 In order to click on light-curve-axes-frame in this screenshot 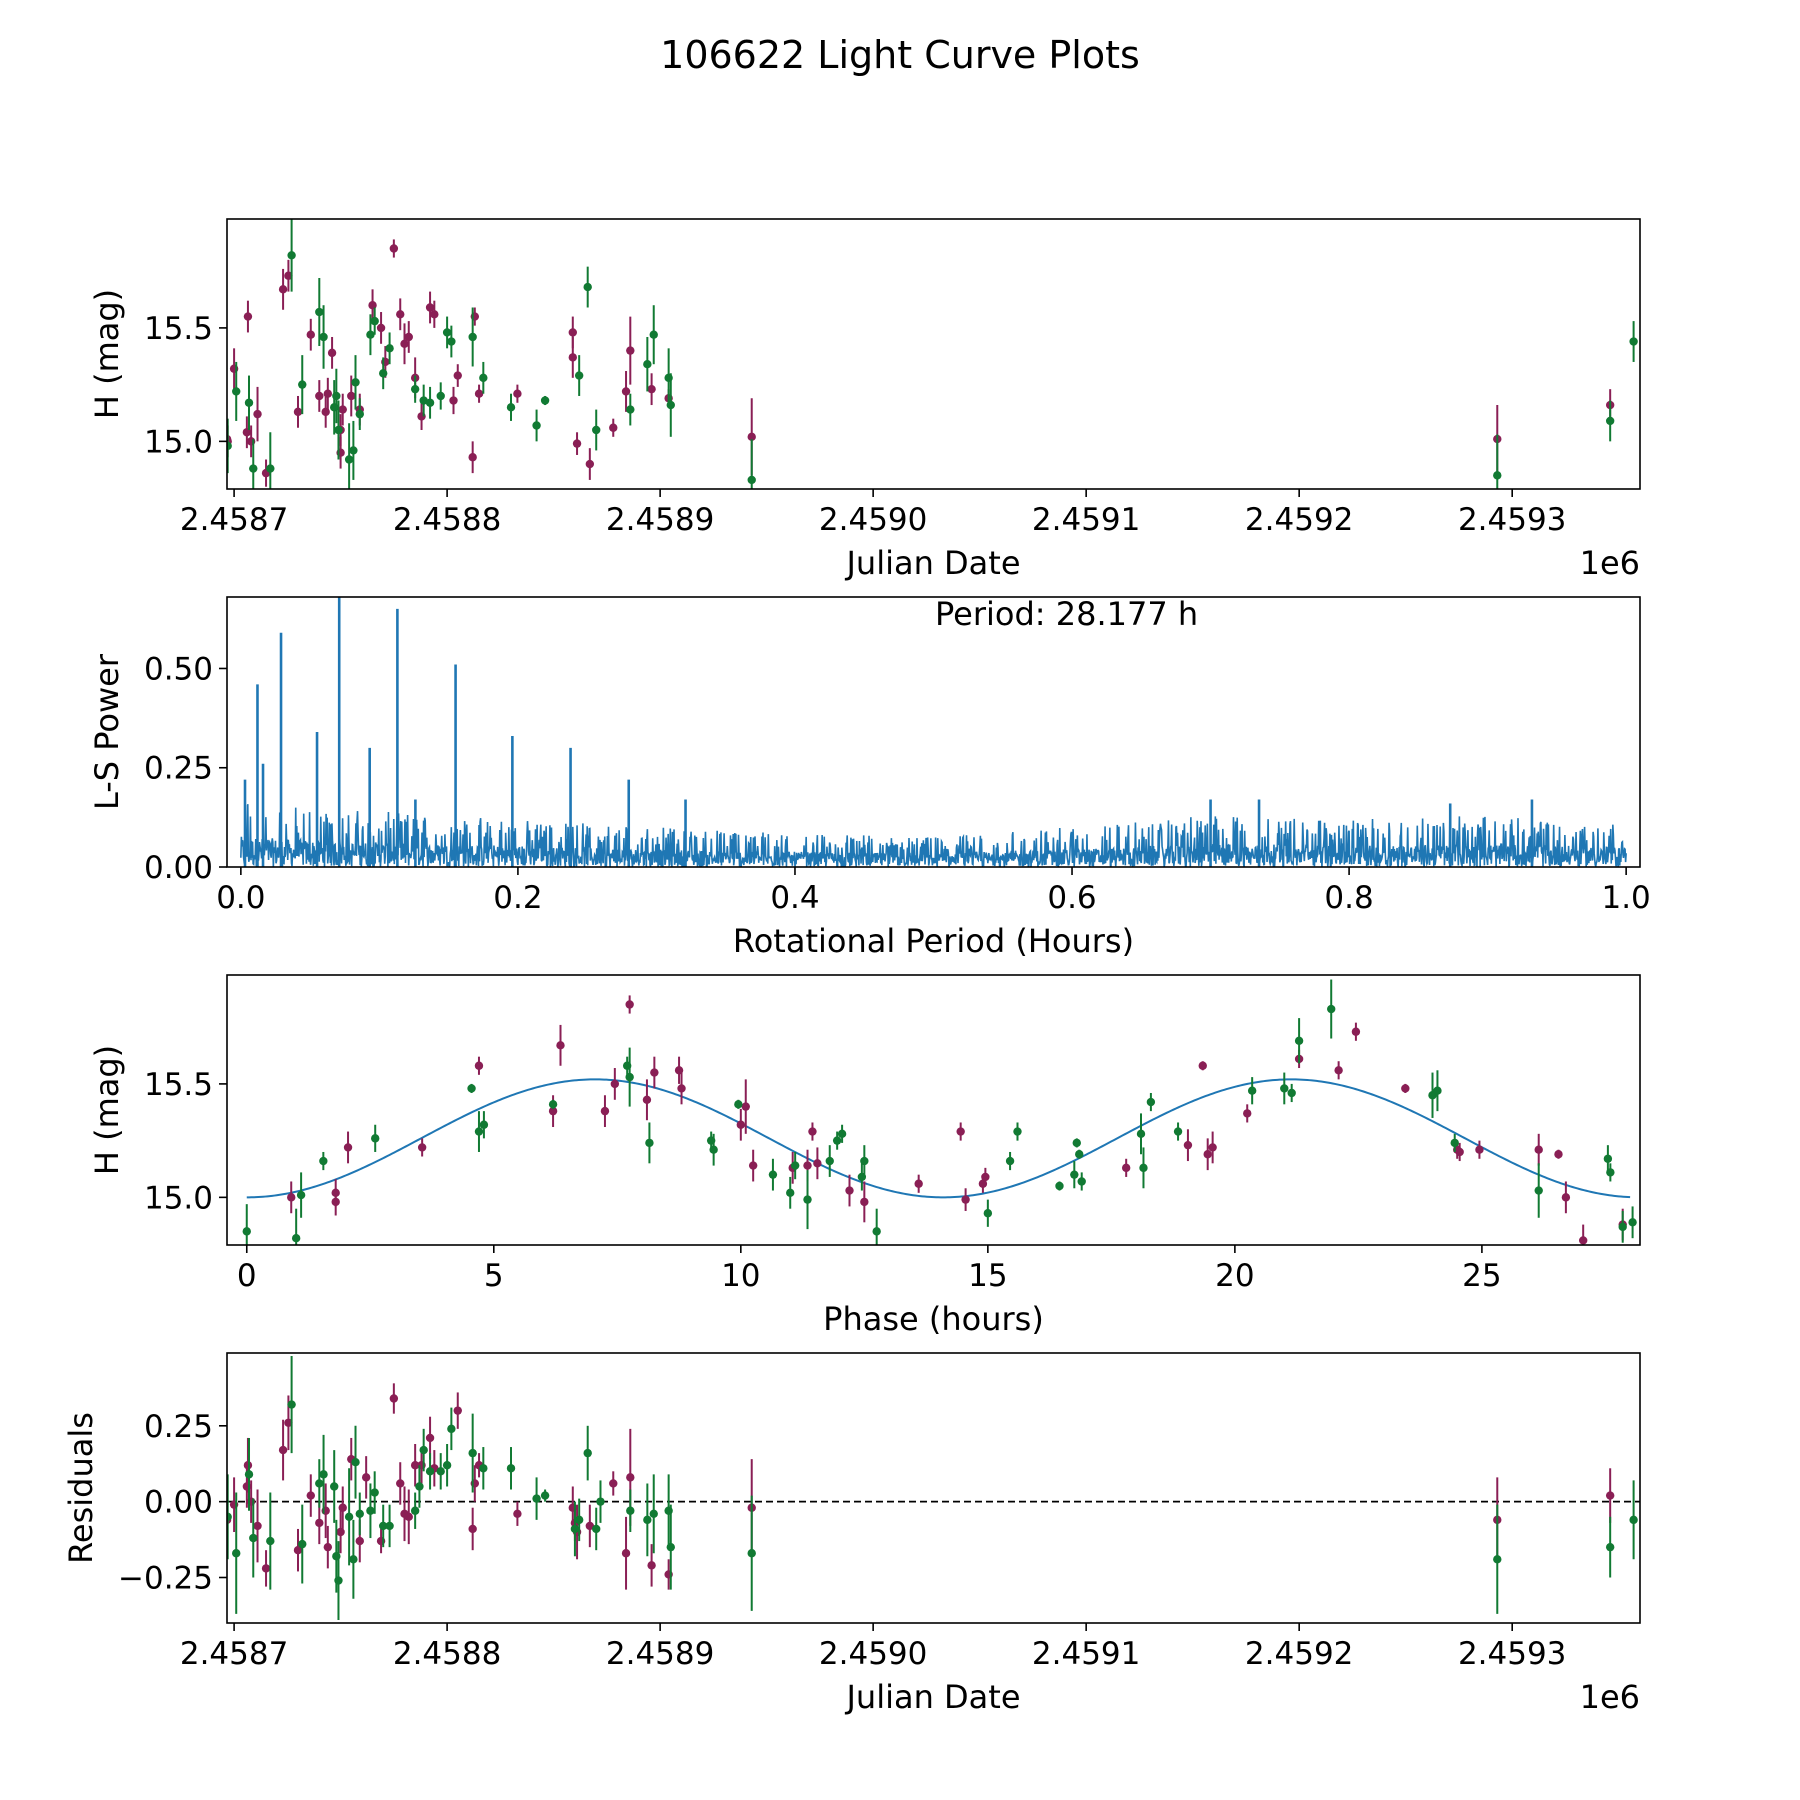, I will do `click(933, 354)`.